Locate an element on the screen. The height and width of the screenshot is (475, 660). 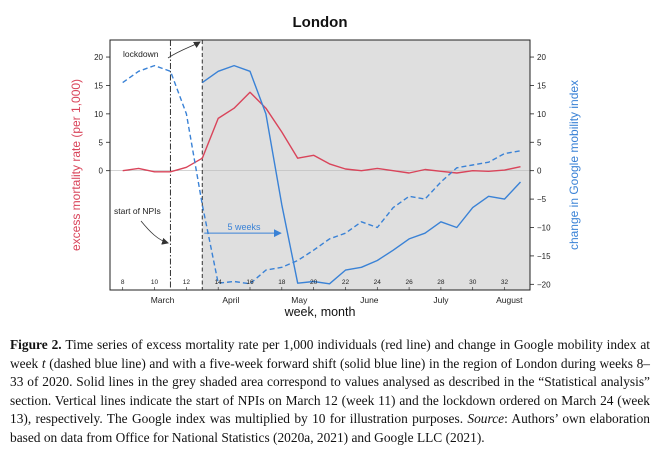
week-tick-label: 14 is located at coordinates (219, 282).